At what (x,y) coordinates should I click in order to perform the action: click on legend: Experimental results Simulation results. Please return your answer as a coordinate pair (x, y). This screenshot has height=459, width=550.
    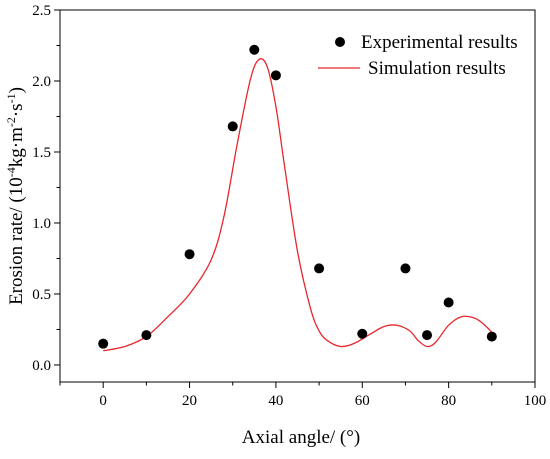
    Looking at the image, I should click on (418, 55).